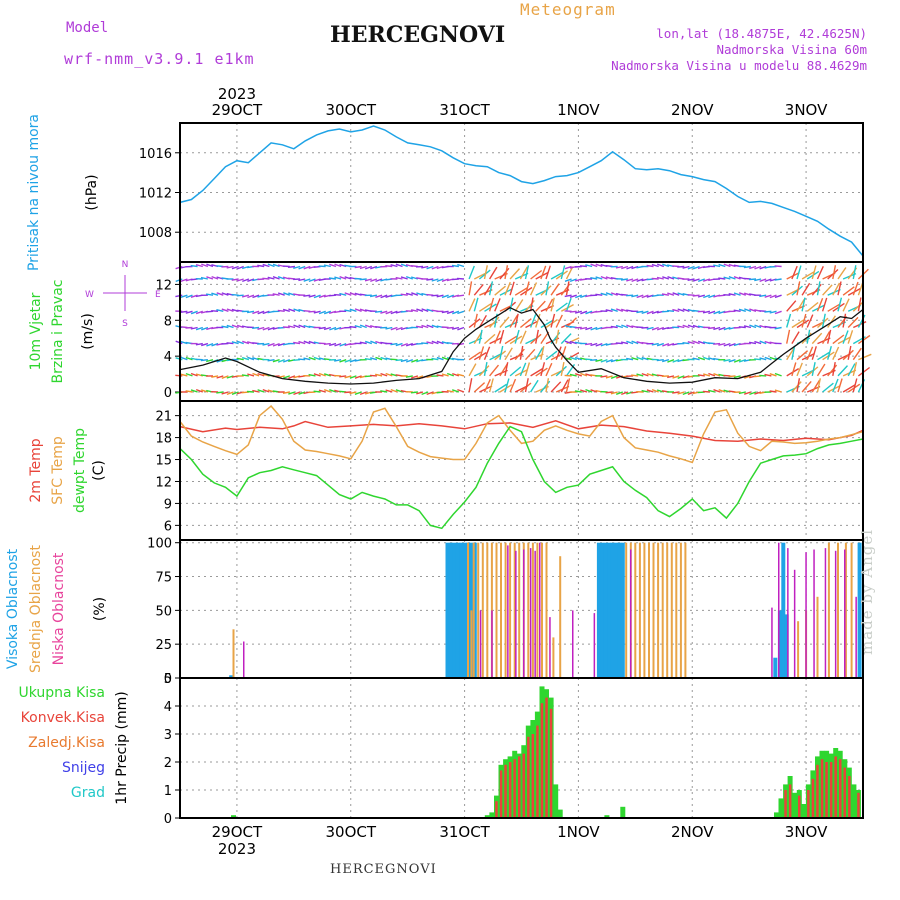 The image size is (900, 900). What do you see at coordinates (168, 321) in the screenshot?
I see `y-tick-label: 8` at bounding box center [168, 321].